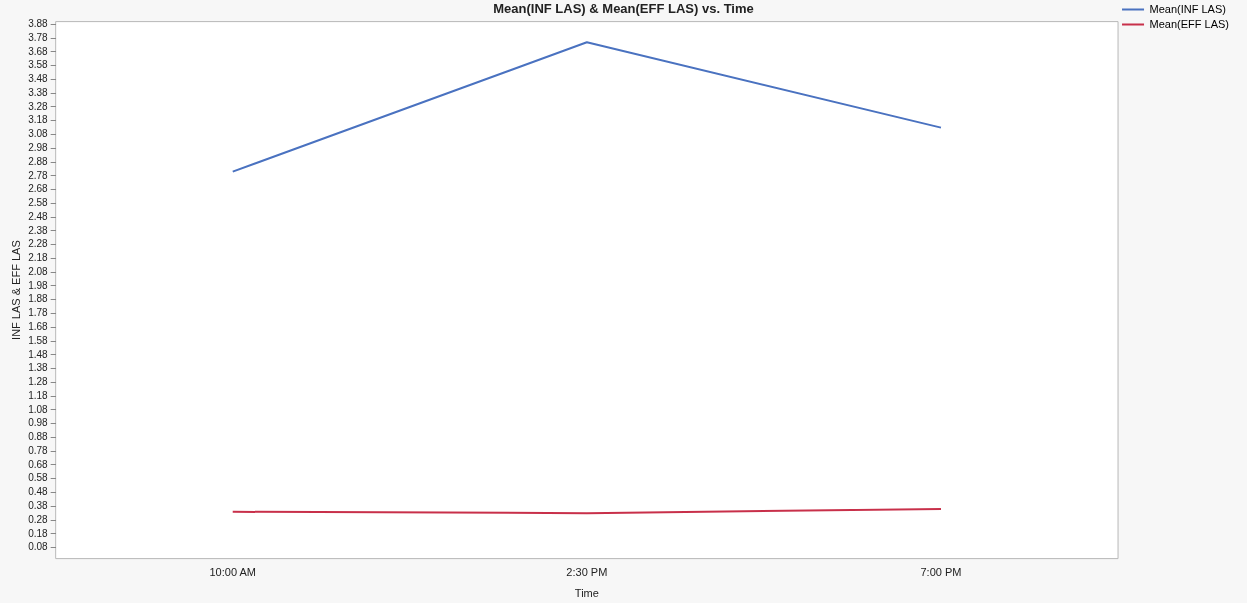 The width and height of the screenshot is (1247, 603). What do you see at coordinates (38, 244) in the screenshot?
I see `y-tick-label: 2.28` at bounding box center [38, 244].